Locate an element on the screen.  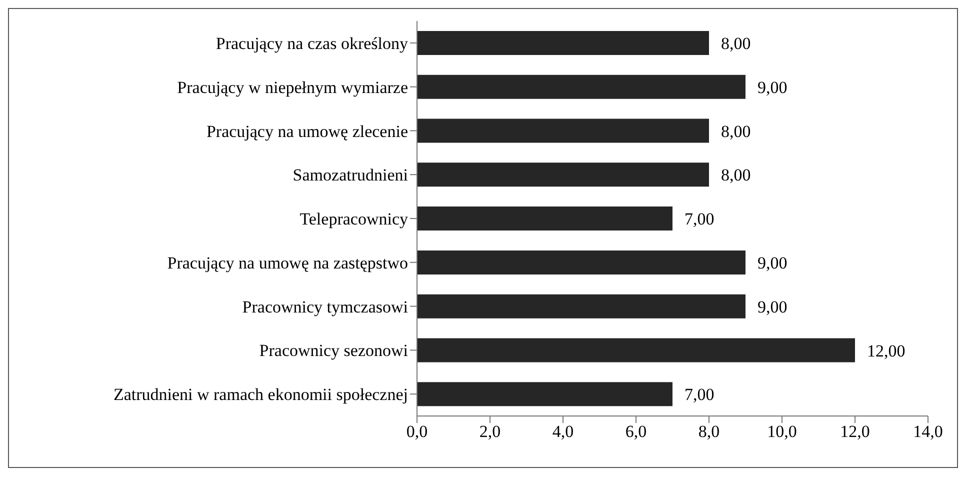
x-tick-label: 12,0 is located at coordinates (855, 432).